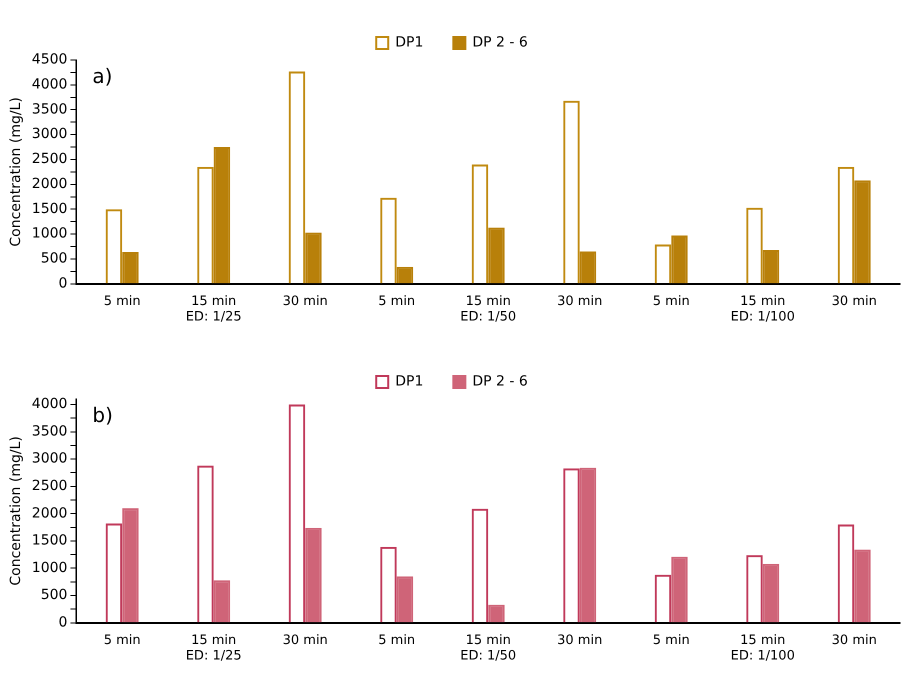 Image resolution: width=910 pixels, height=678 pixels. What do you see at coordinates (50, 60) in the screenshot?
I see `y-tick-label: 4500` at bounding box center [50, 60].